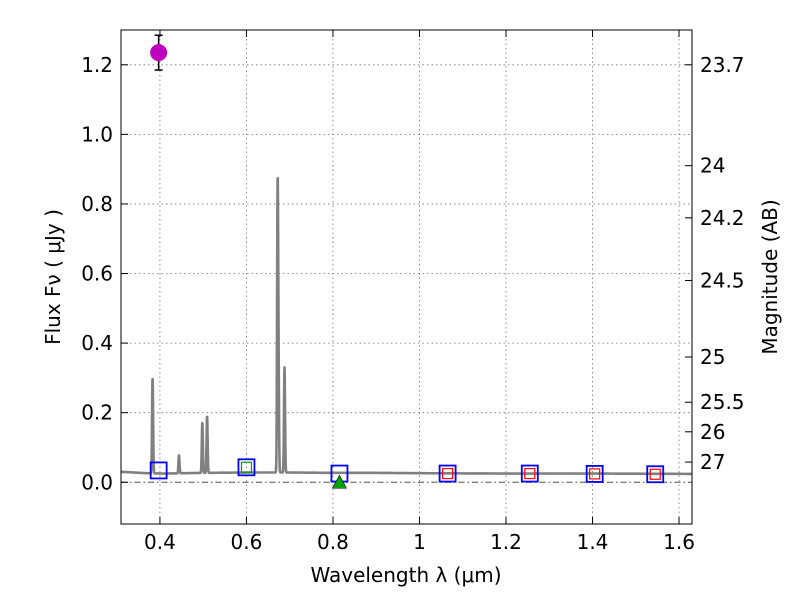 This screenshot has width=800, height=600. Describe the element at coordinates (419, 542) in the screenshot. I see `x-tick-label: 1` at that location.